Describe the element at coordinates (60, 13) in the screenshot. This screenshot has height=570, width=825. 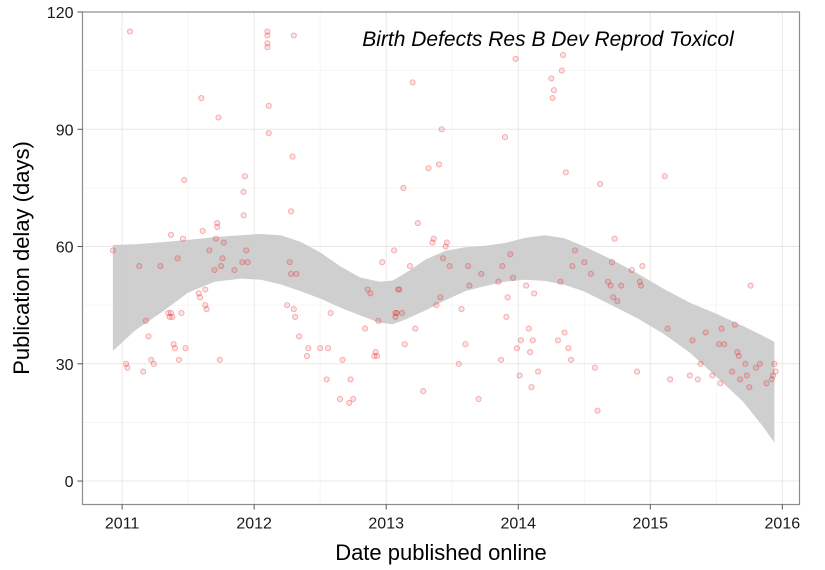
I see `y-tick-label: 120` at that location.